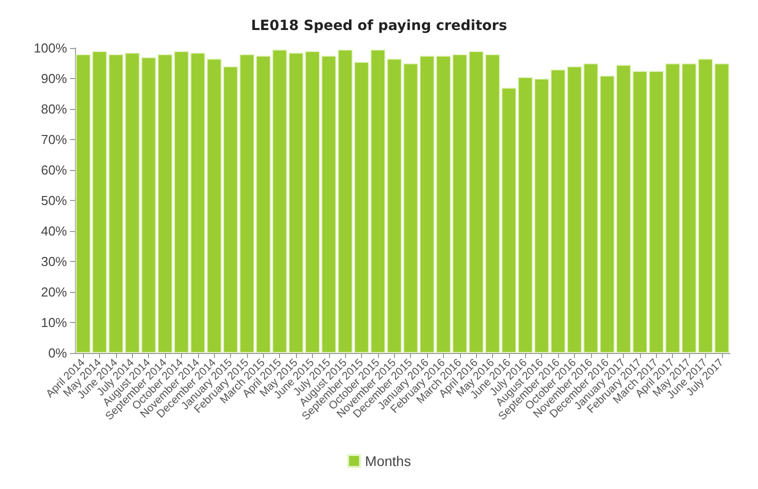 This screenshot has height=489, width=758. I want to click on y-tick-label: 40%, so click(54, 231).